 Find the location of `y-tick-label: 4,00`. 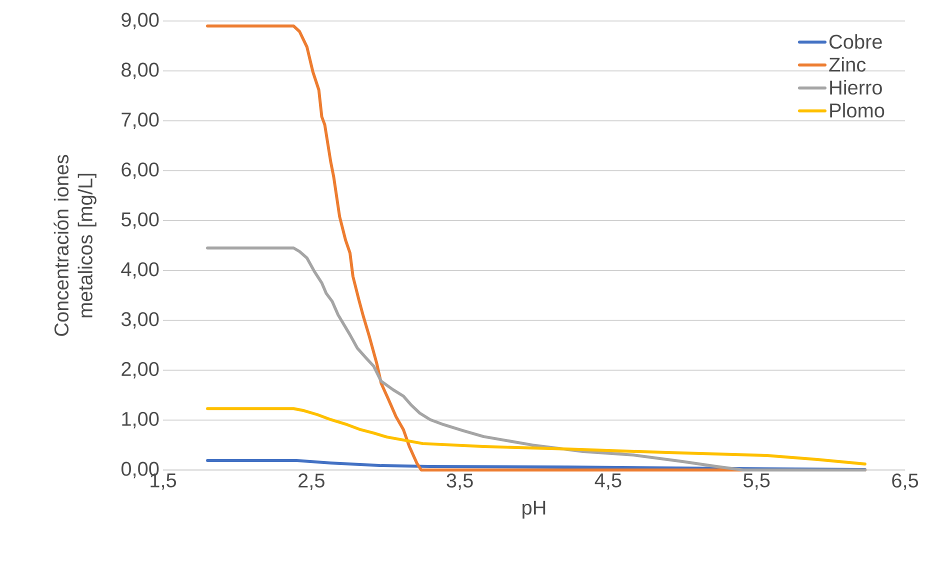

y-tick-label: 4,00 is located at coordinates (140, 270).